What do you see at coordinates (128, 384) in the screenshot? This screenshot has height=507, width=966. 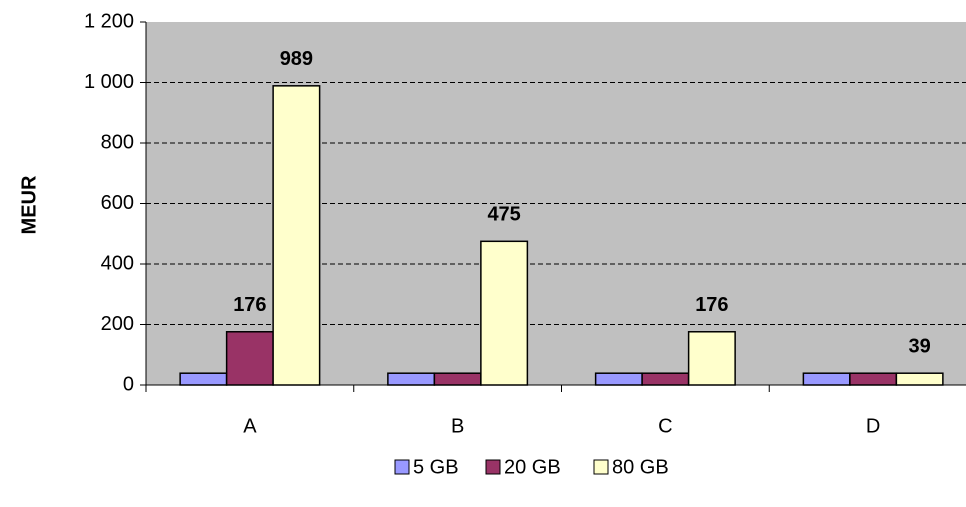 I see `y-tick-label: 0` at bounding box center [128, 384].